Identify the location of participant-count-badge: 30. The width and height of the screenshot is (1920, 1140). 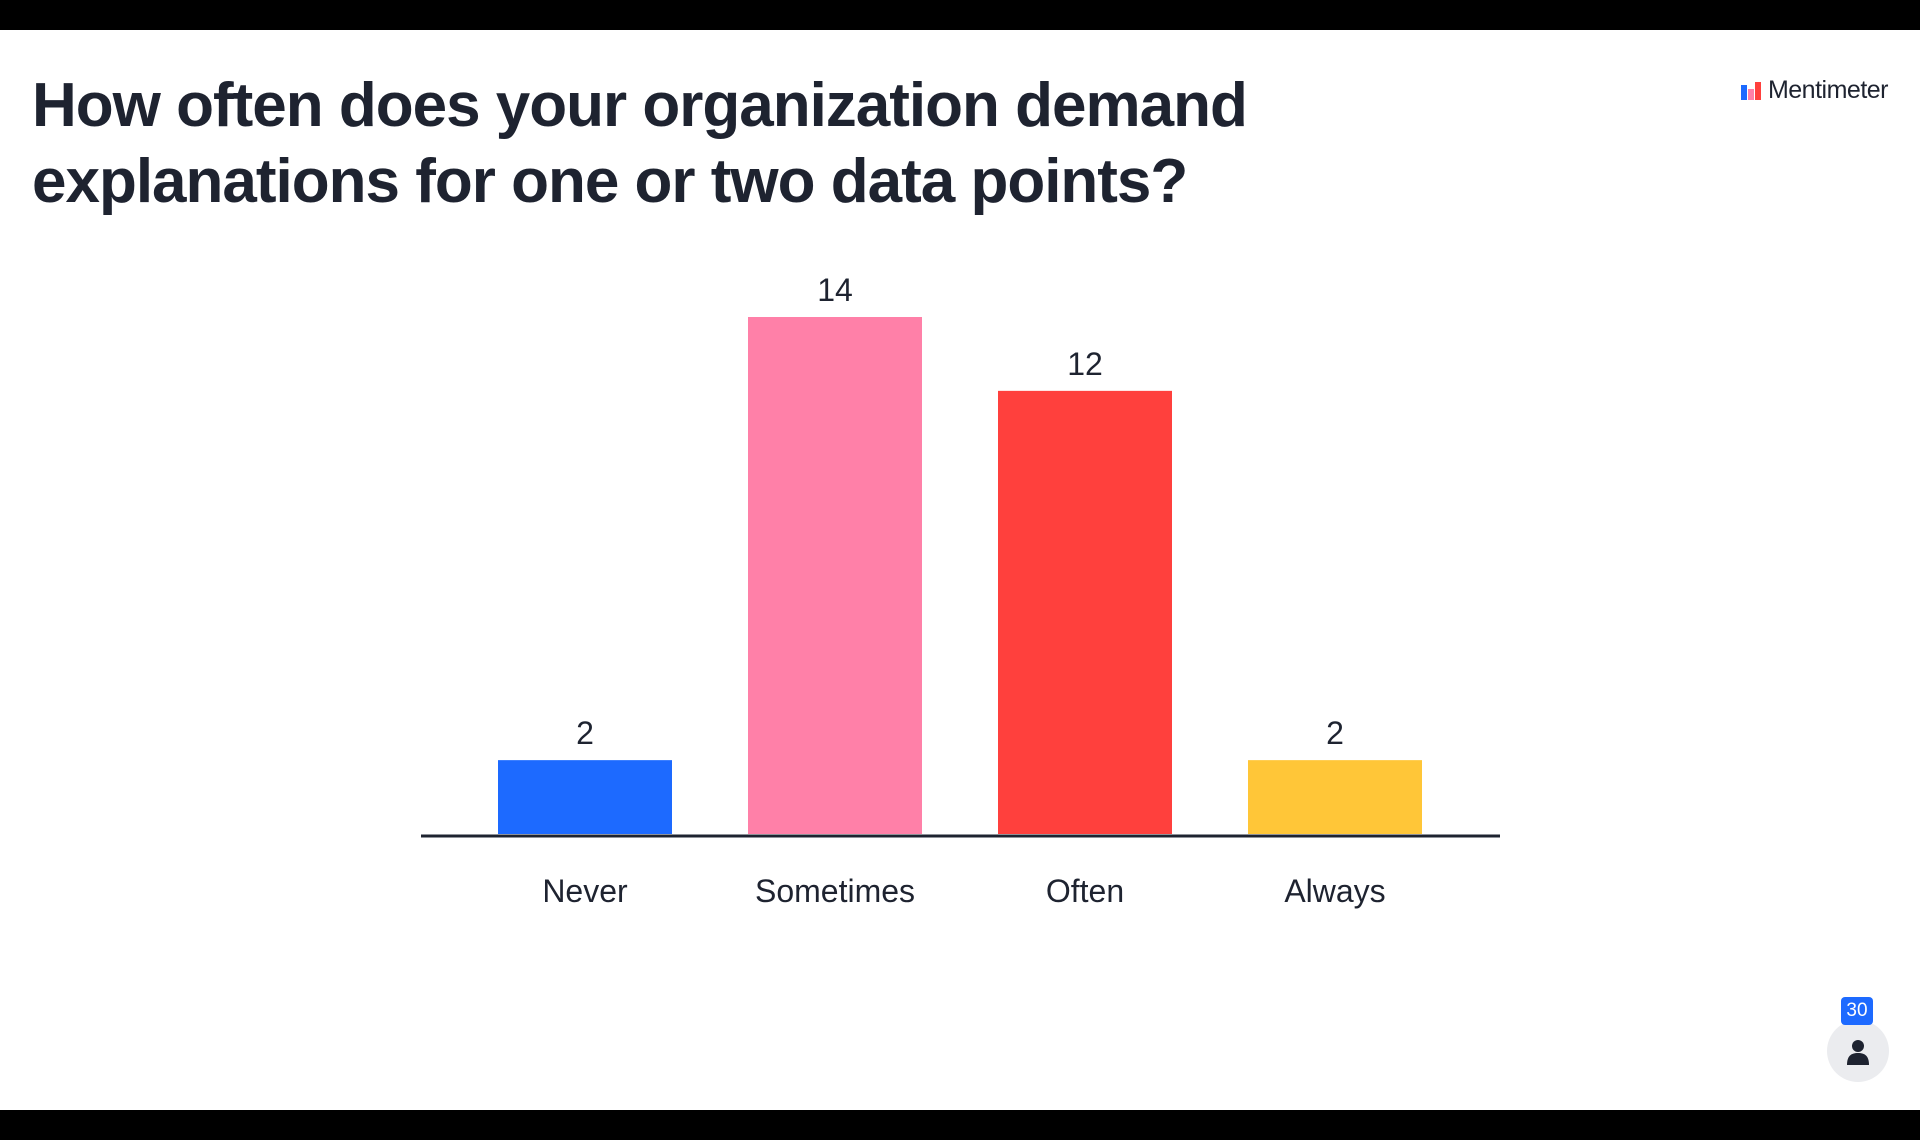
(1857, 1011).